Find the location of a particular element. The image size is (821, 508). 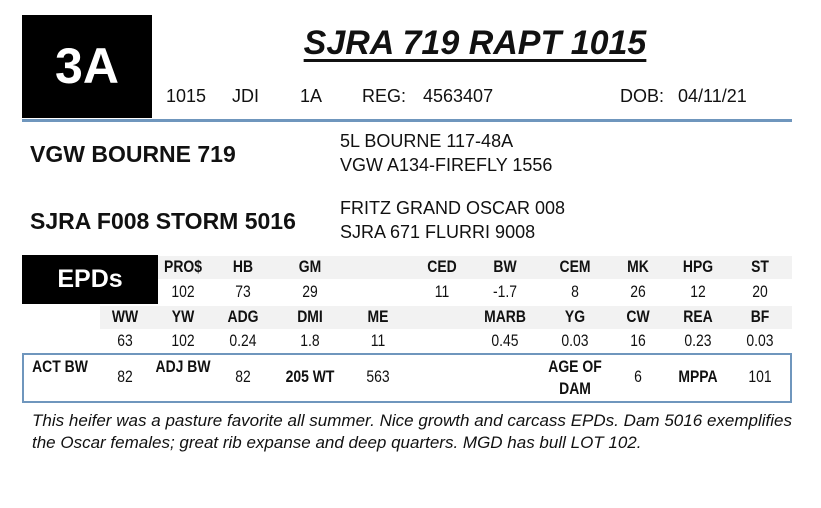

epd-header: HB is located at coordinates (243, 267).